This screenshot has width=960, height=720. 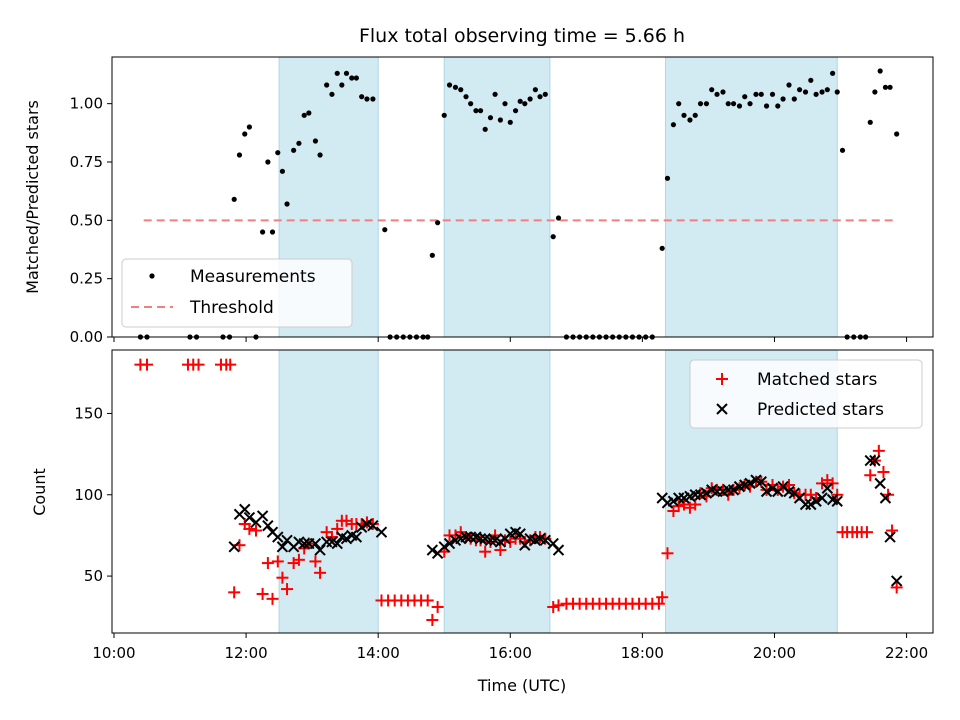 What do you see at coordinates (88, 413) in the screenshot?
I see `y-tick-label: 150` at bounding box center [88, 413].